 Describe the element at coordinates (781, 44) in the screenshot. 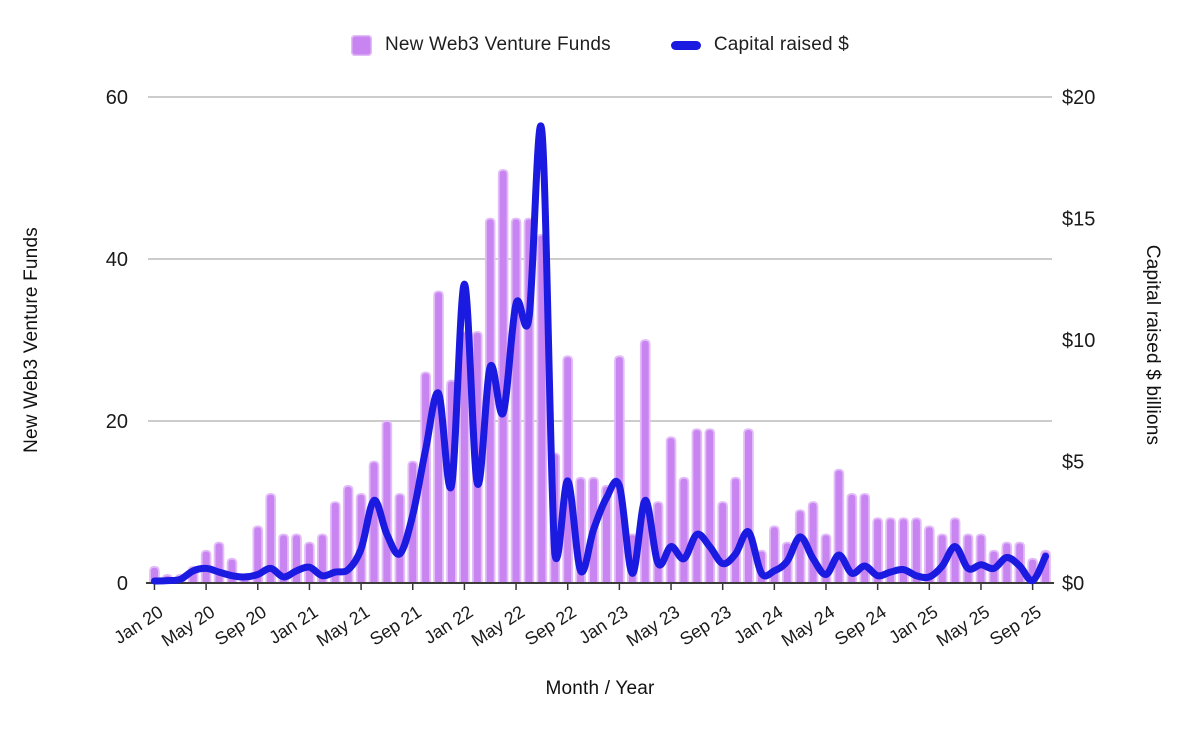

I see `legend-capital-label: Capital raised $` at that location.